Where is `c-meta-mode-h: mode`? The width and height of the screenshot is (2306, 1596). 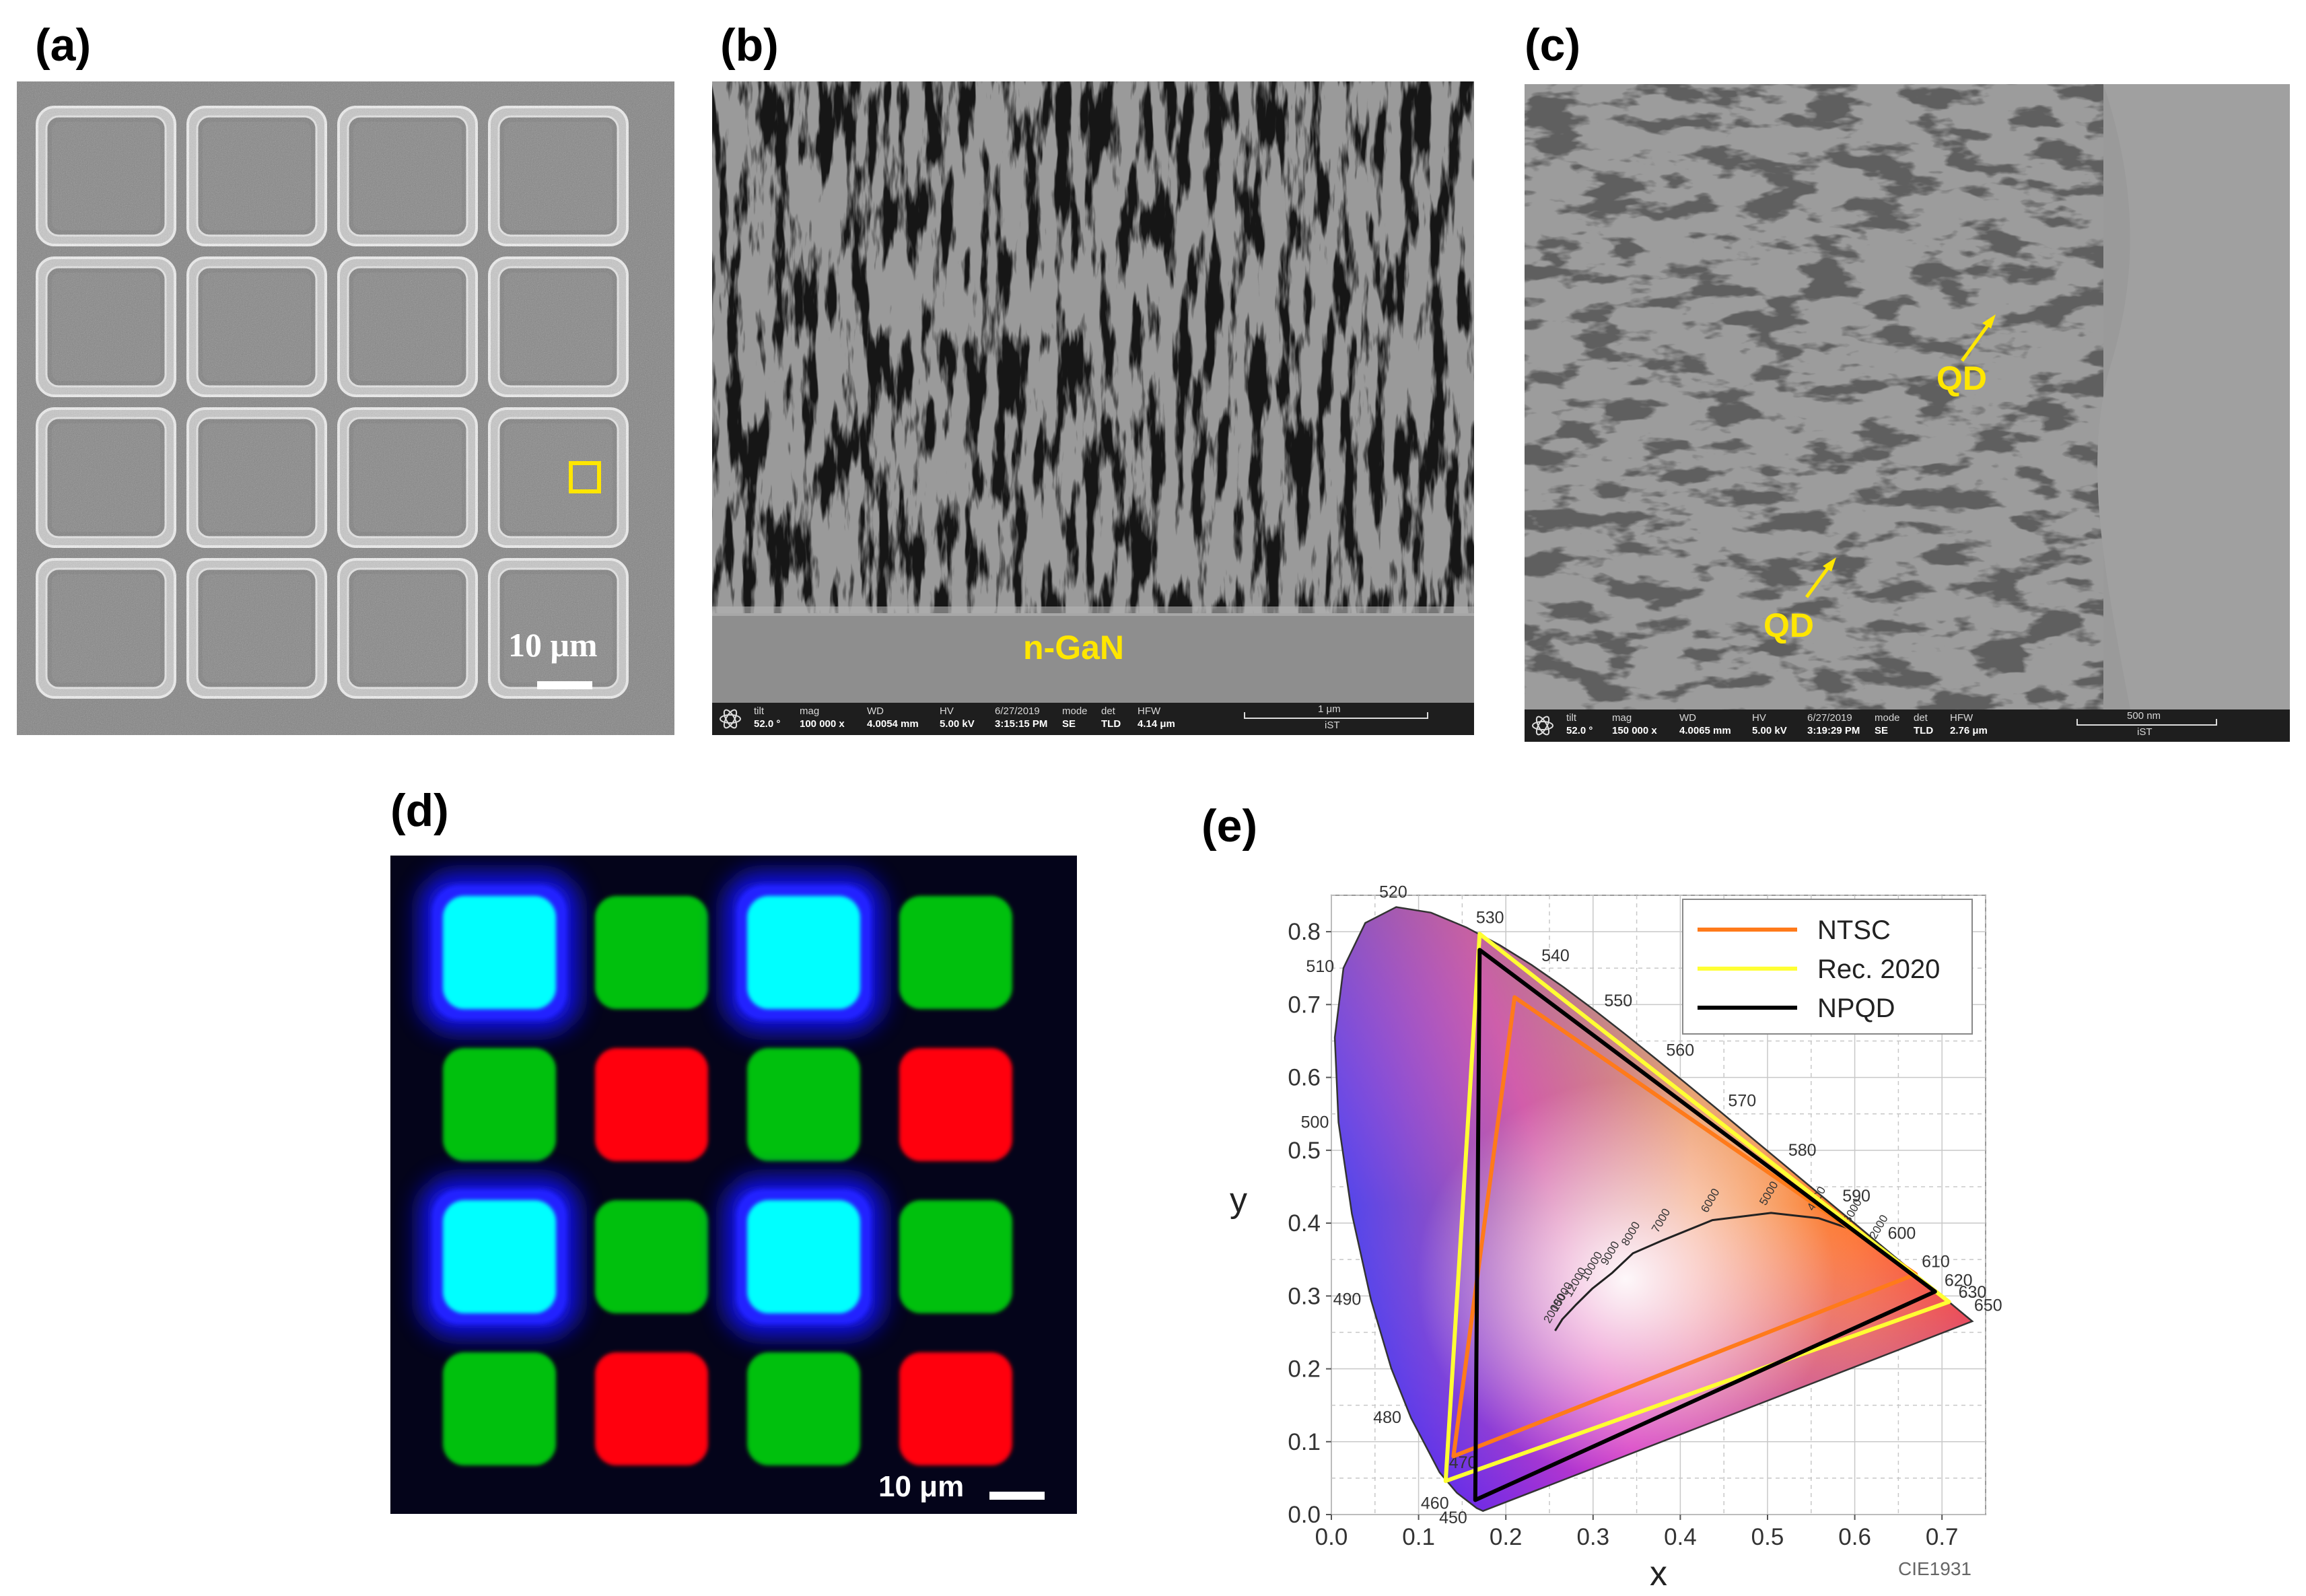
c-meta-mode-h: mode is located at coordinates (1888, 718).